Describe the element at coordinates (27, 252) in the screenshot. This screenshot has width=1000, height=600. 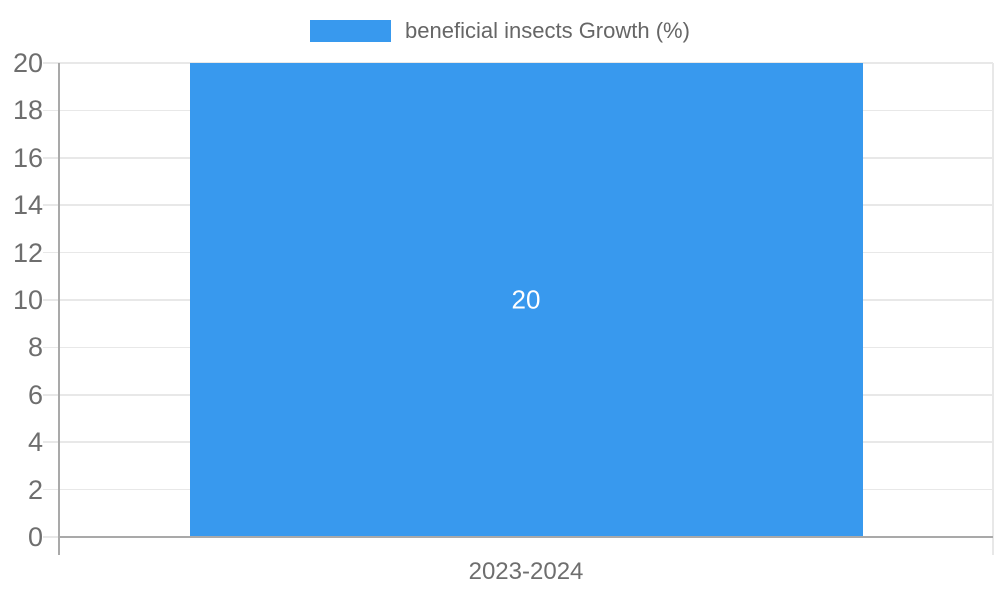
I see `y-axis-tick-label-12: 12` at that location.